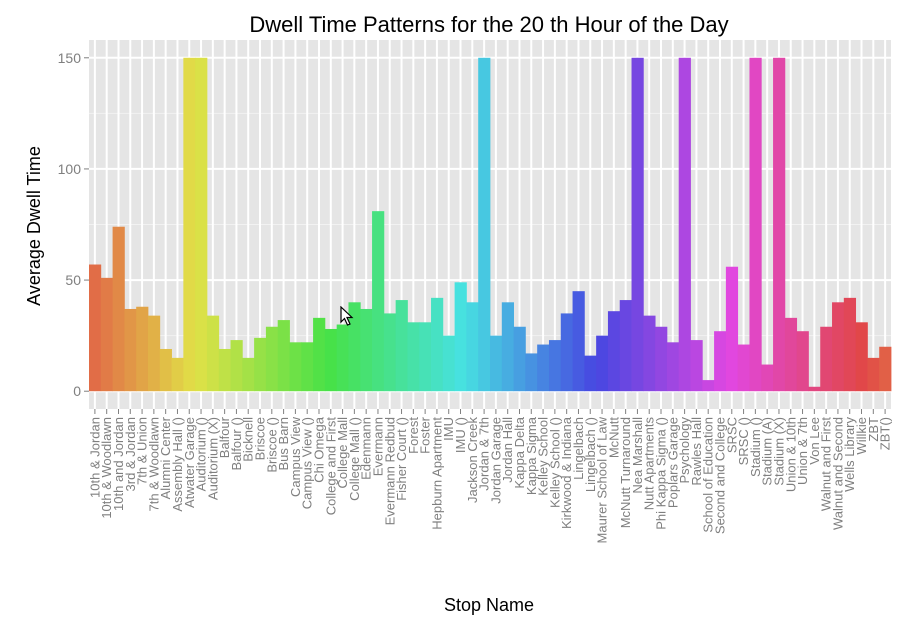 The image size is (919, 636). What do you see at coordinates (543, 456) in the screenshot?
I see `x-tick-label: Kelley School` at bounding box center [543, 456].